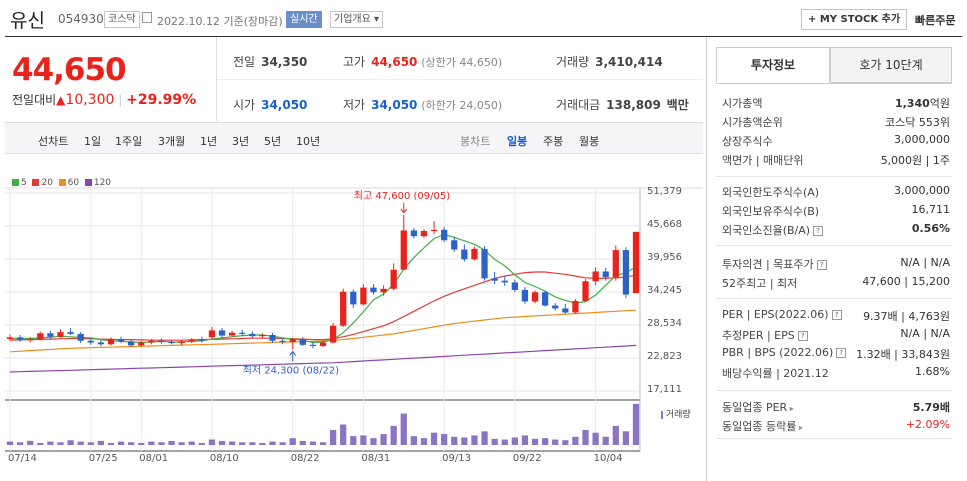 This screenshot has height=481, width=967. I want to click on period-10y: 10년, so click(308, 141).